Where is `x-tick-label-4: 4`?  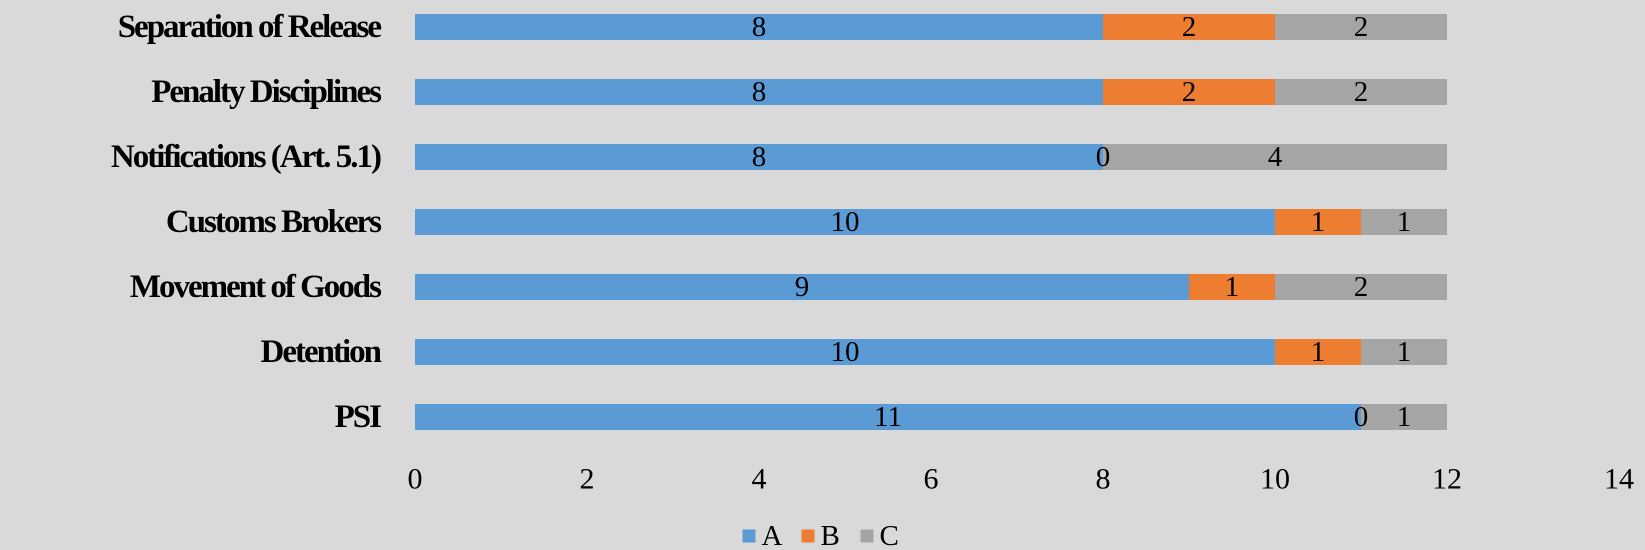
x-tick-label-4: 4 is located at coordinates (759, 479).